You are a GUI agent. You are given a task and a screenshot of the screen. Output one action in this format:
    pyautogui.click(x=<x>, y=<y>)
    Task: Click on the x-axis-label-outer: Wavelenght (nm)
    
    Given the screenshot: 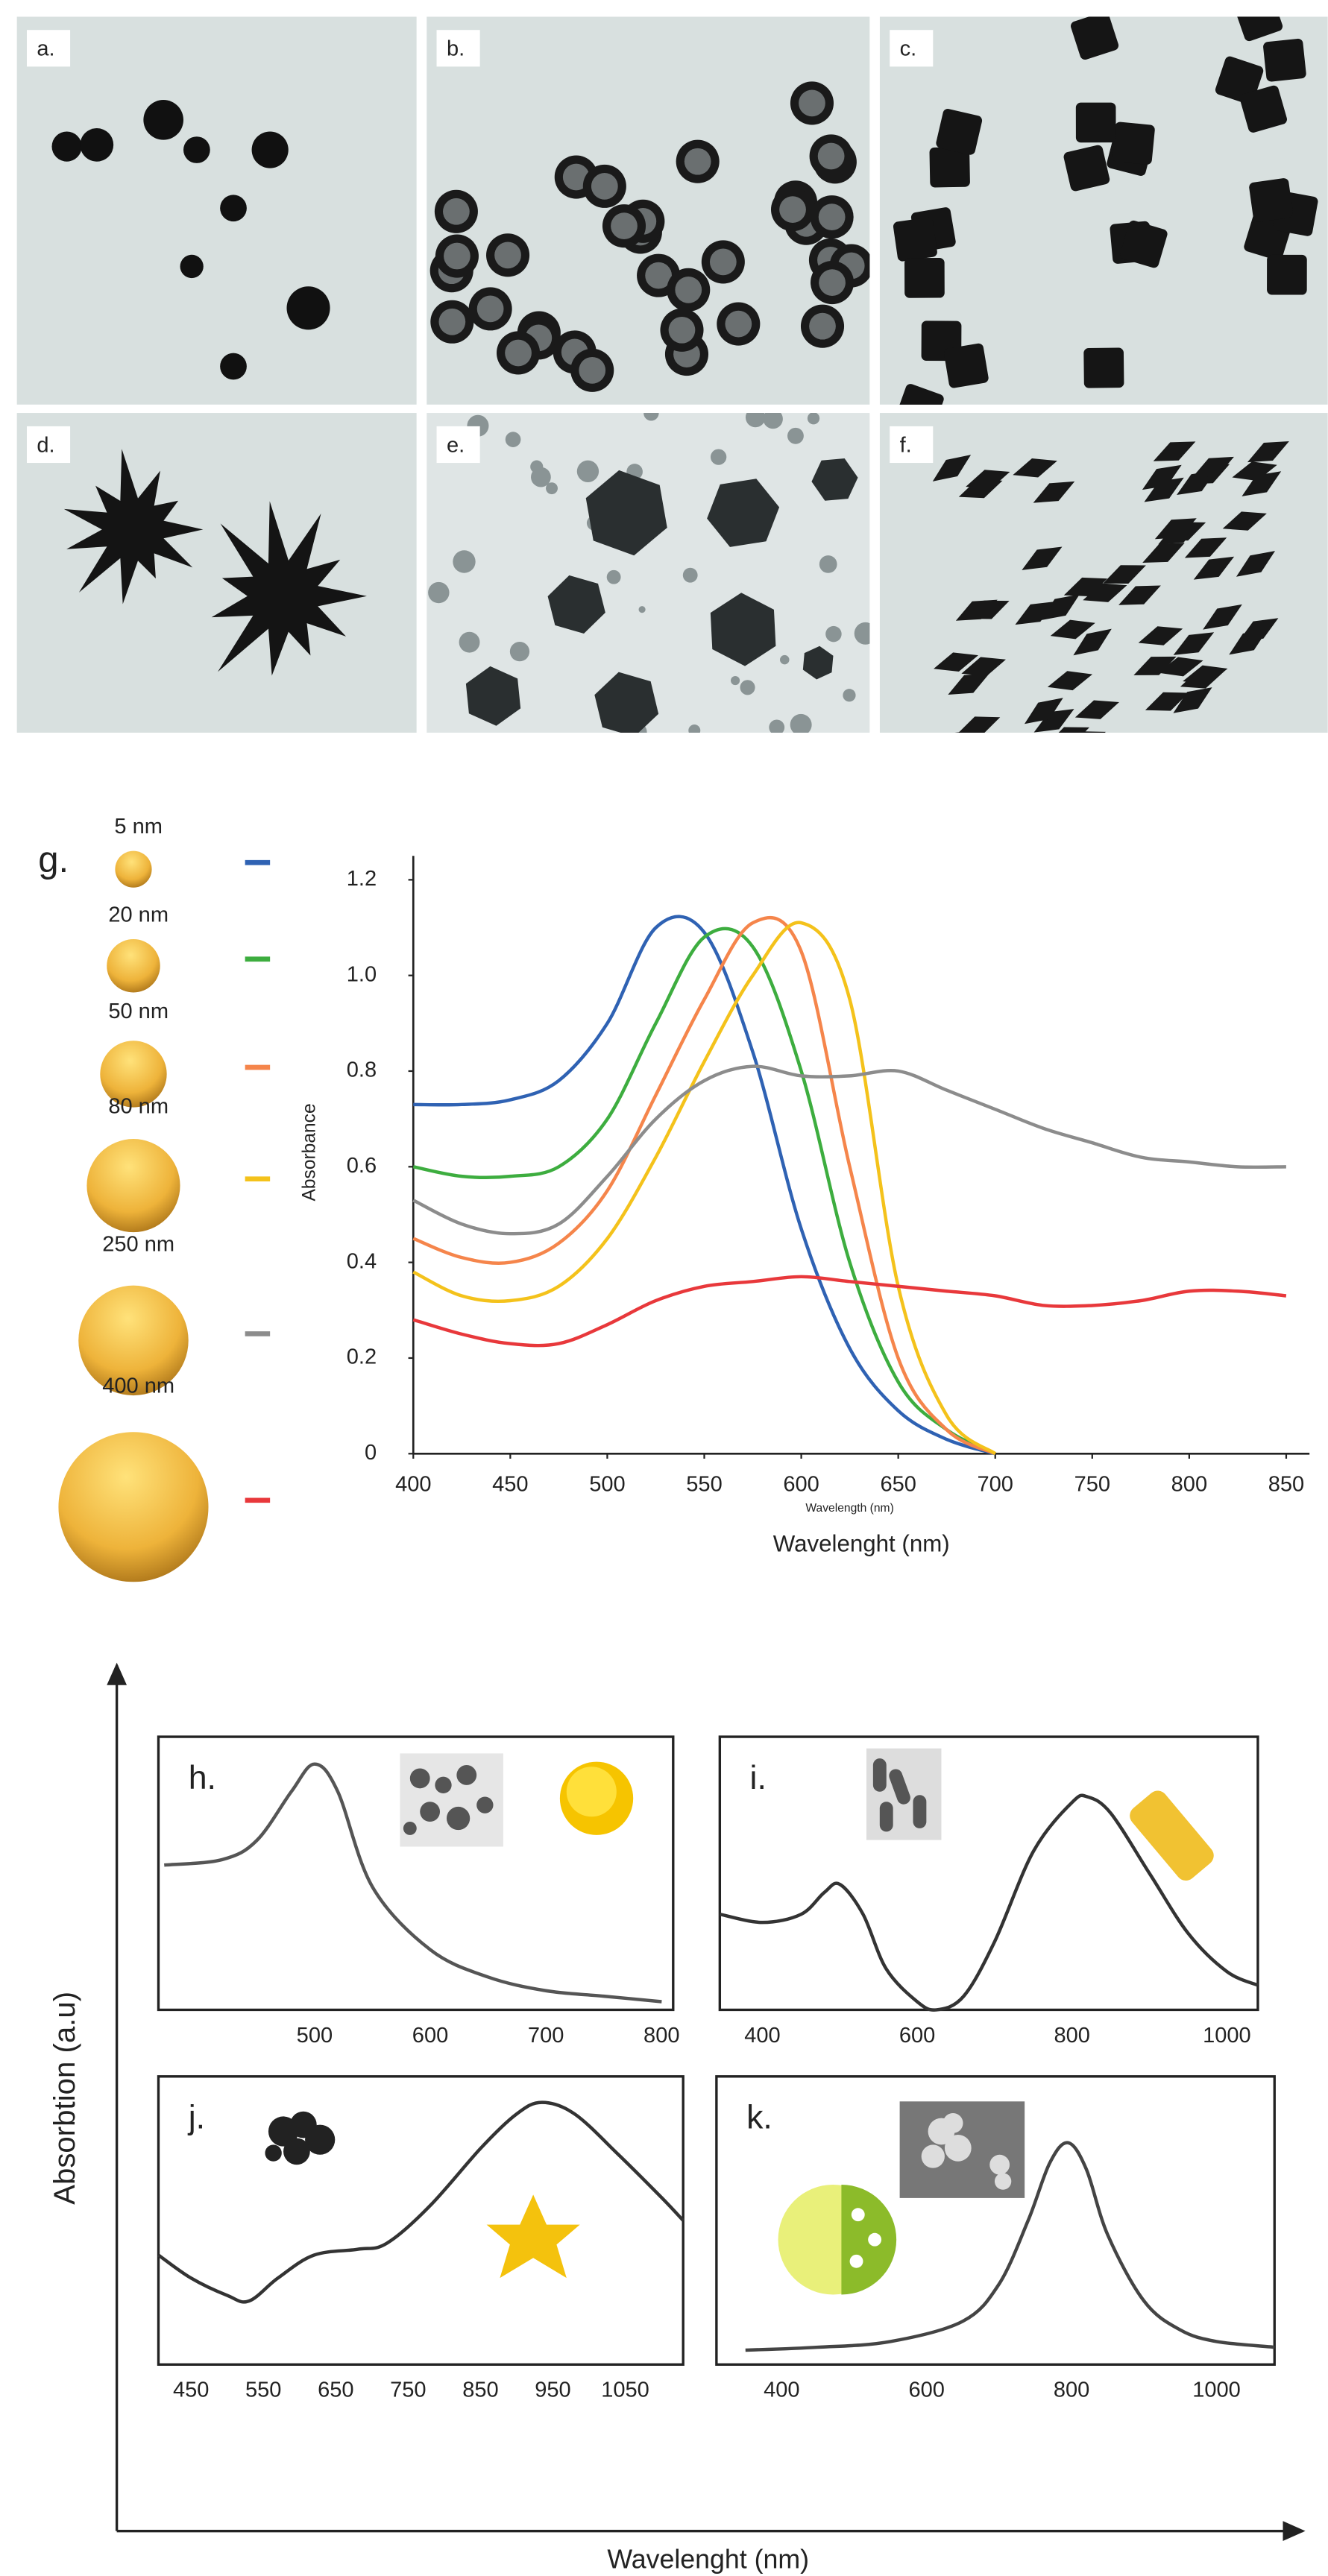 What is the action you would take?
    pyautogui.click(x=861, y=1543)
    